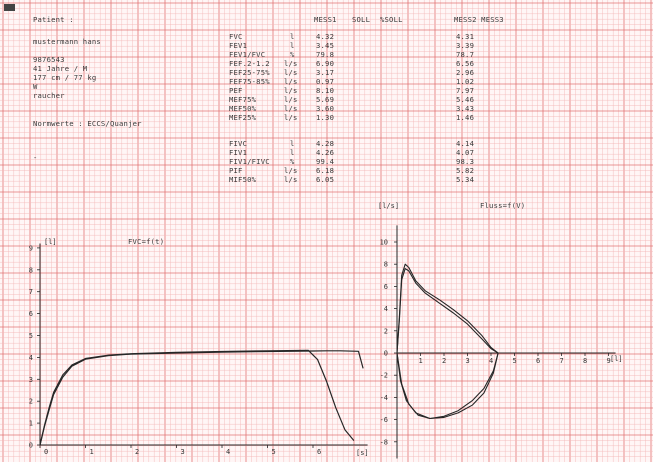 This screenshot has height=462, width=653. What do you see at coordinates (9, 7) in the screenshot?
I see `window-menu-icon` at bounding box center [9, 7].